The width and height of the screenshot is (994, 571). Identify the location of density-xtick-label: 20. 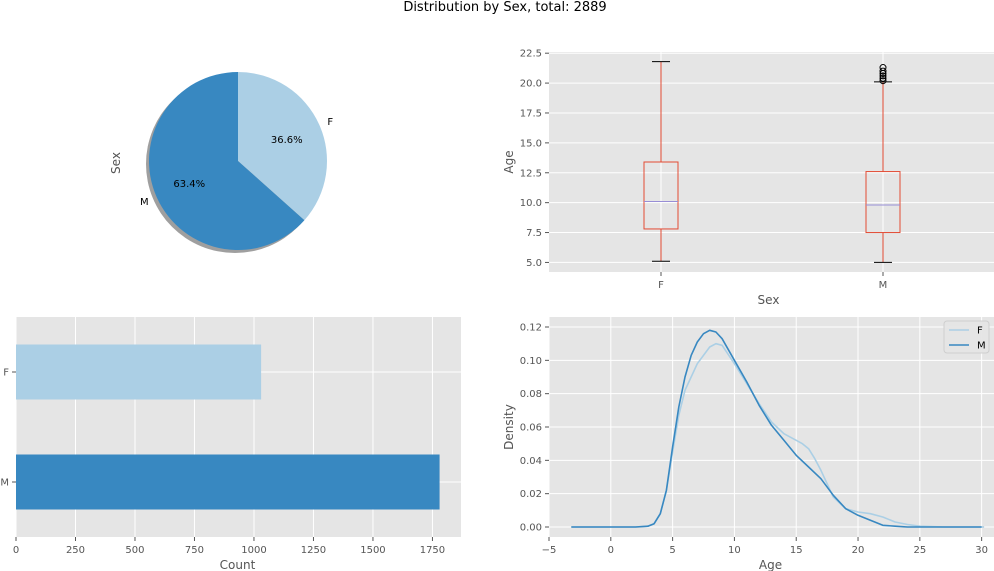
(858, 550).